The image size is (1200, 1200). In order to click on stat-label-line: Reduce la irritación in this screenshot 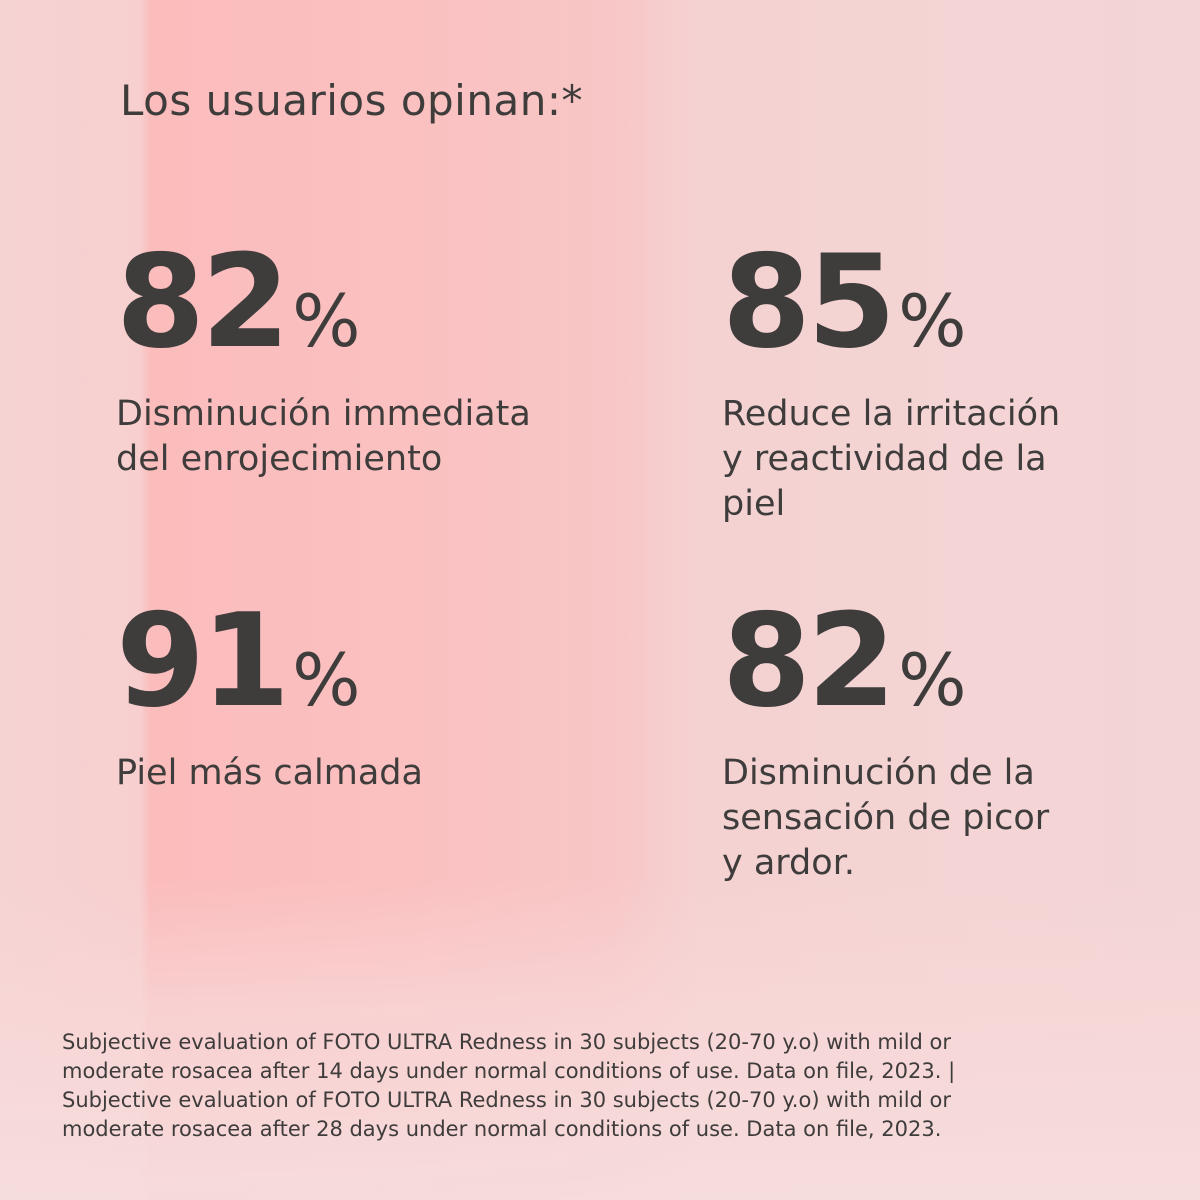, I will do `click(891, 414)`.